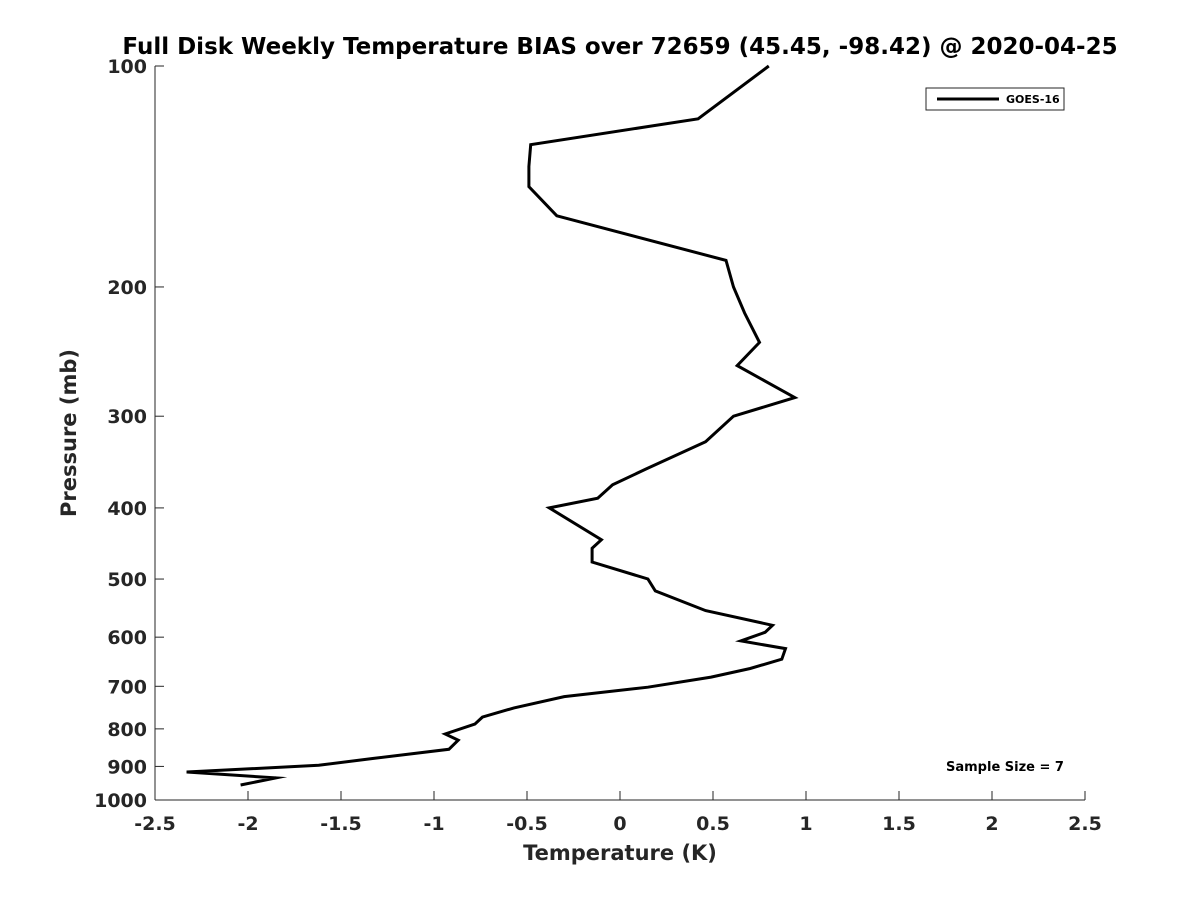 This screenshot has height=900, width=1200. I want to click on y-ticks: 100 200 300 400 500 600 700 800 900 1000, so click(129, 434).